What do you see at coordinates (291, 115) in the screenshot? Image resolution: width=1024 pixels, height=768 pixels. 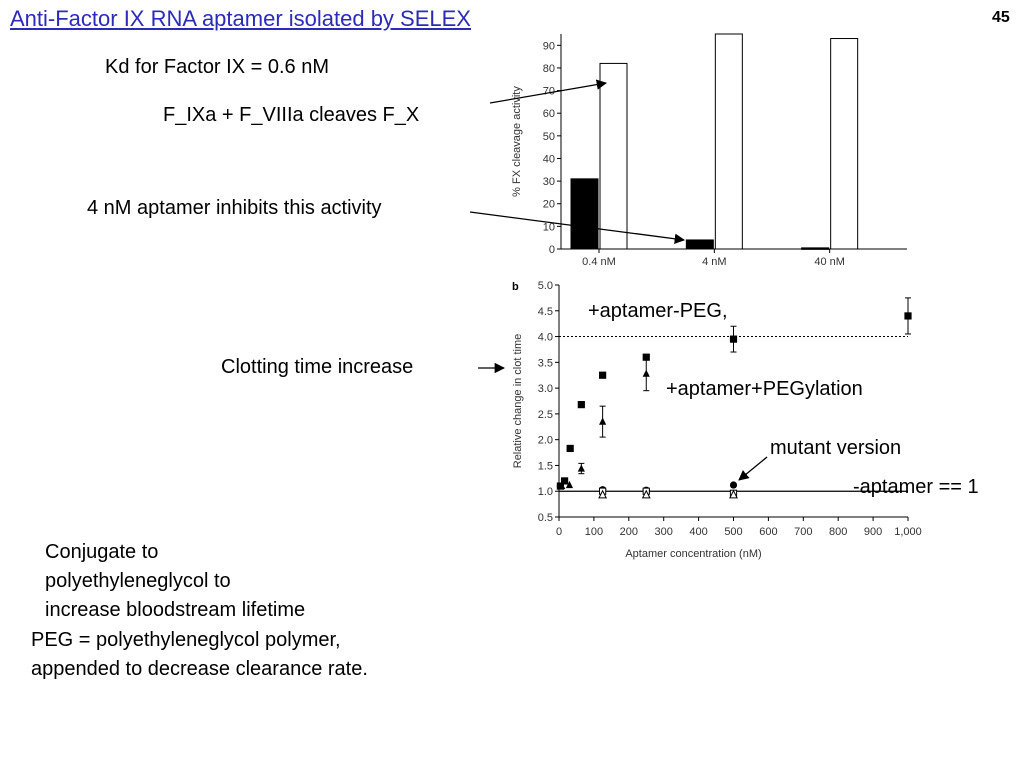 I see `cleavage-note: F_IXa + F_VIIIa cleaves F_X` at bounding box center [291, 115].